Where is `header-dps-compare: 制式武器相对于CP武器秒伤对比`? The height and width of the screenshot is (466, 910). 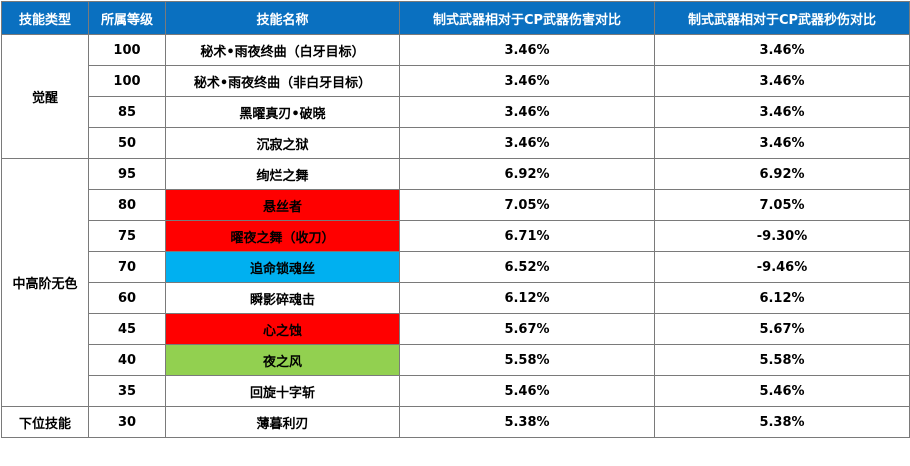 header-dps-compare: 制式武器相对于CP武器秒伤对比 is located at coordinates (782, 18).